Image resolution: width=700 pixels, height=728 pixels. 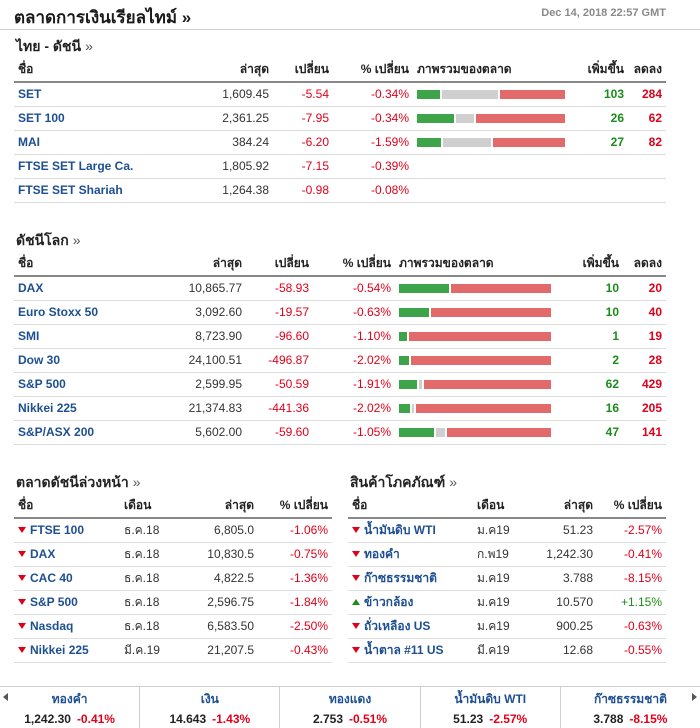 I want to click on contract-month: มี.ค.19, so click(x=153, y=650).